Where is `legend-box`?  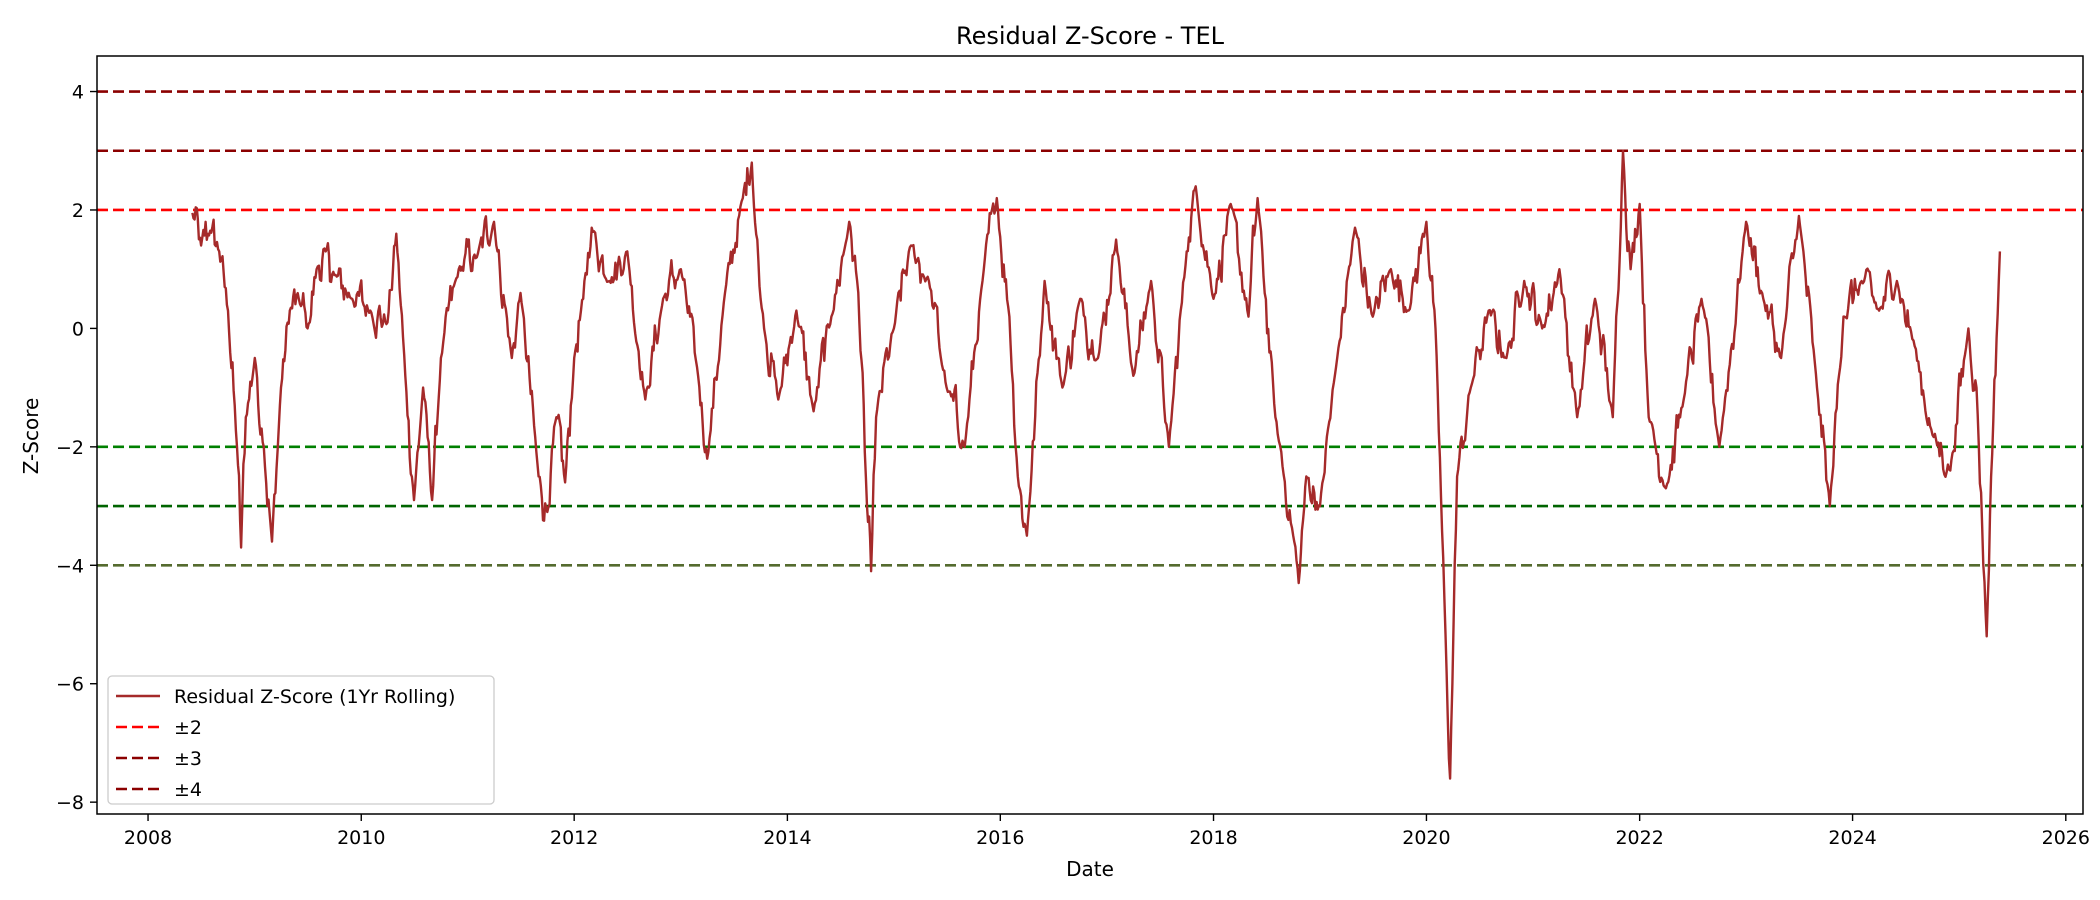
legend-box is located at coordinates (301, 740).